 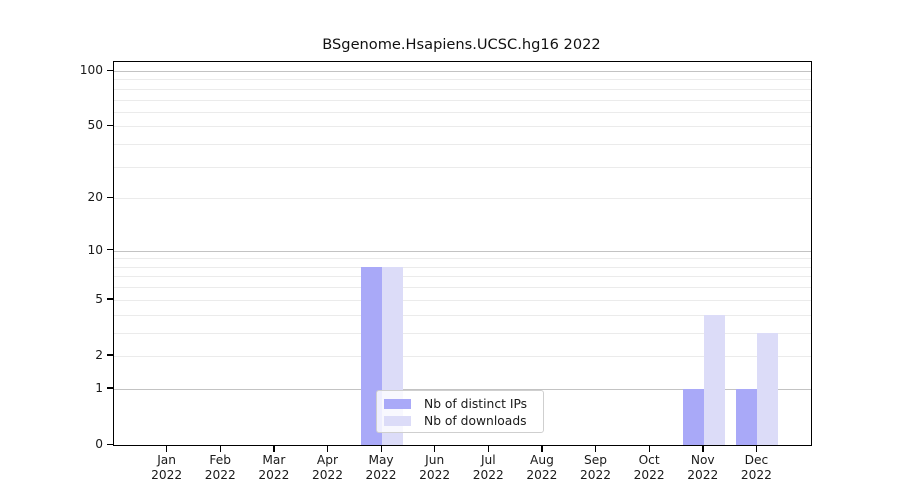 What do you see at coordinates (714, 379) in the screenshot?
I see `bar-nov-downloads` at bounding box center [714, 379].